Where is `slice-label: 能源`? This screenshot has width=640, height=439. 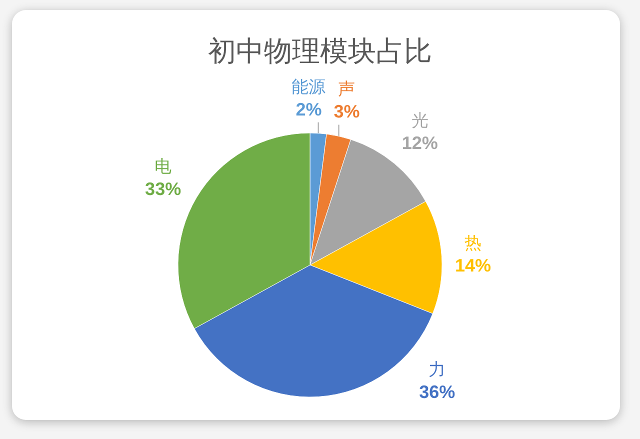
slice-label: 能源 is located at coordinates (309, 87).